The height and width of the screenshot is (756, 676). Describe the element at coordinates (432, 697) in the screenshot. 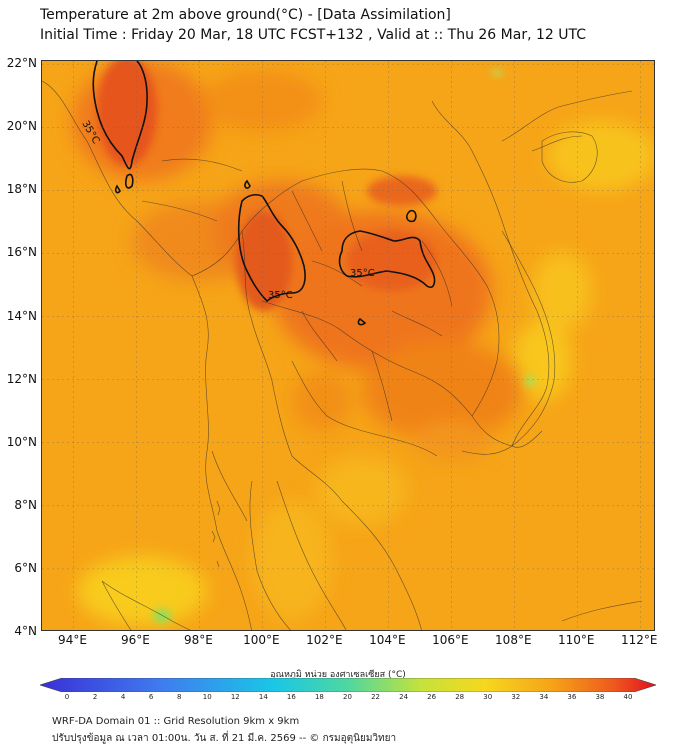

I see `colorbar-tick-label: 26` at that location.